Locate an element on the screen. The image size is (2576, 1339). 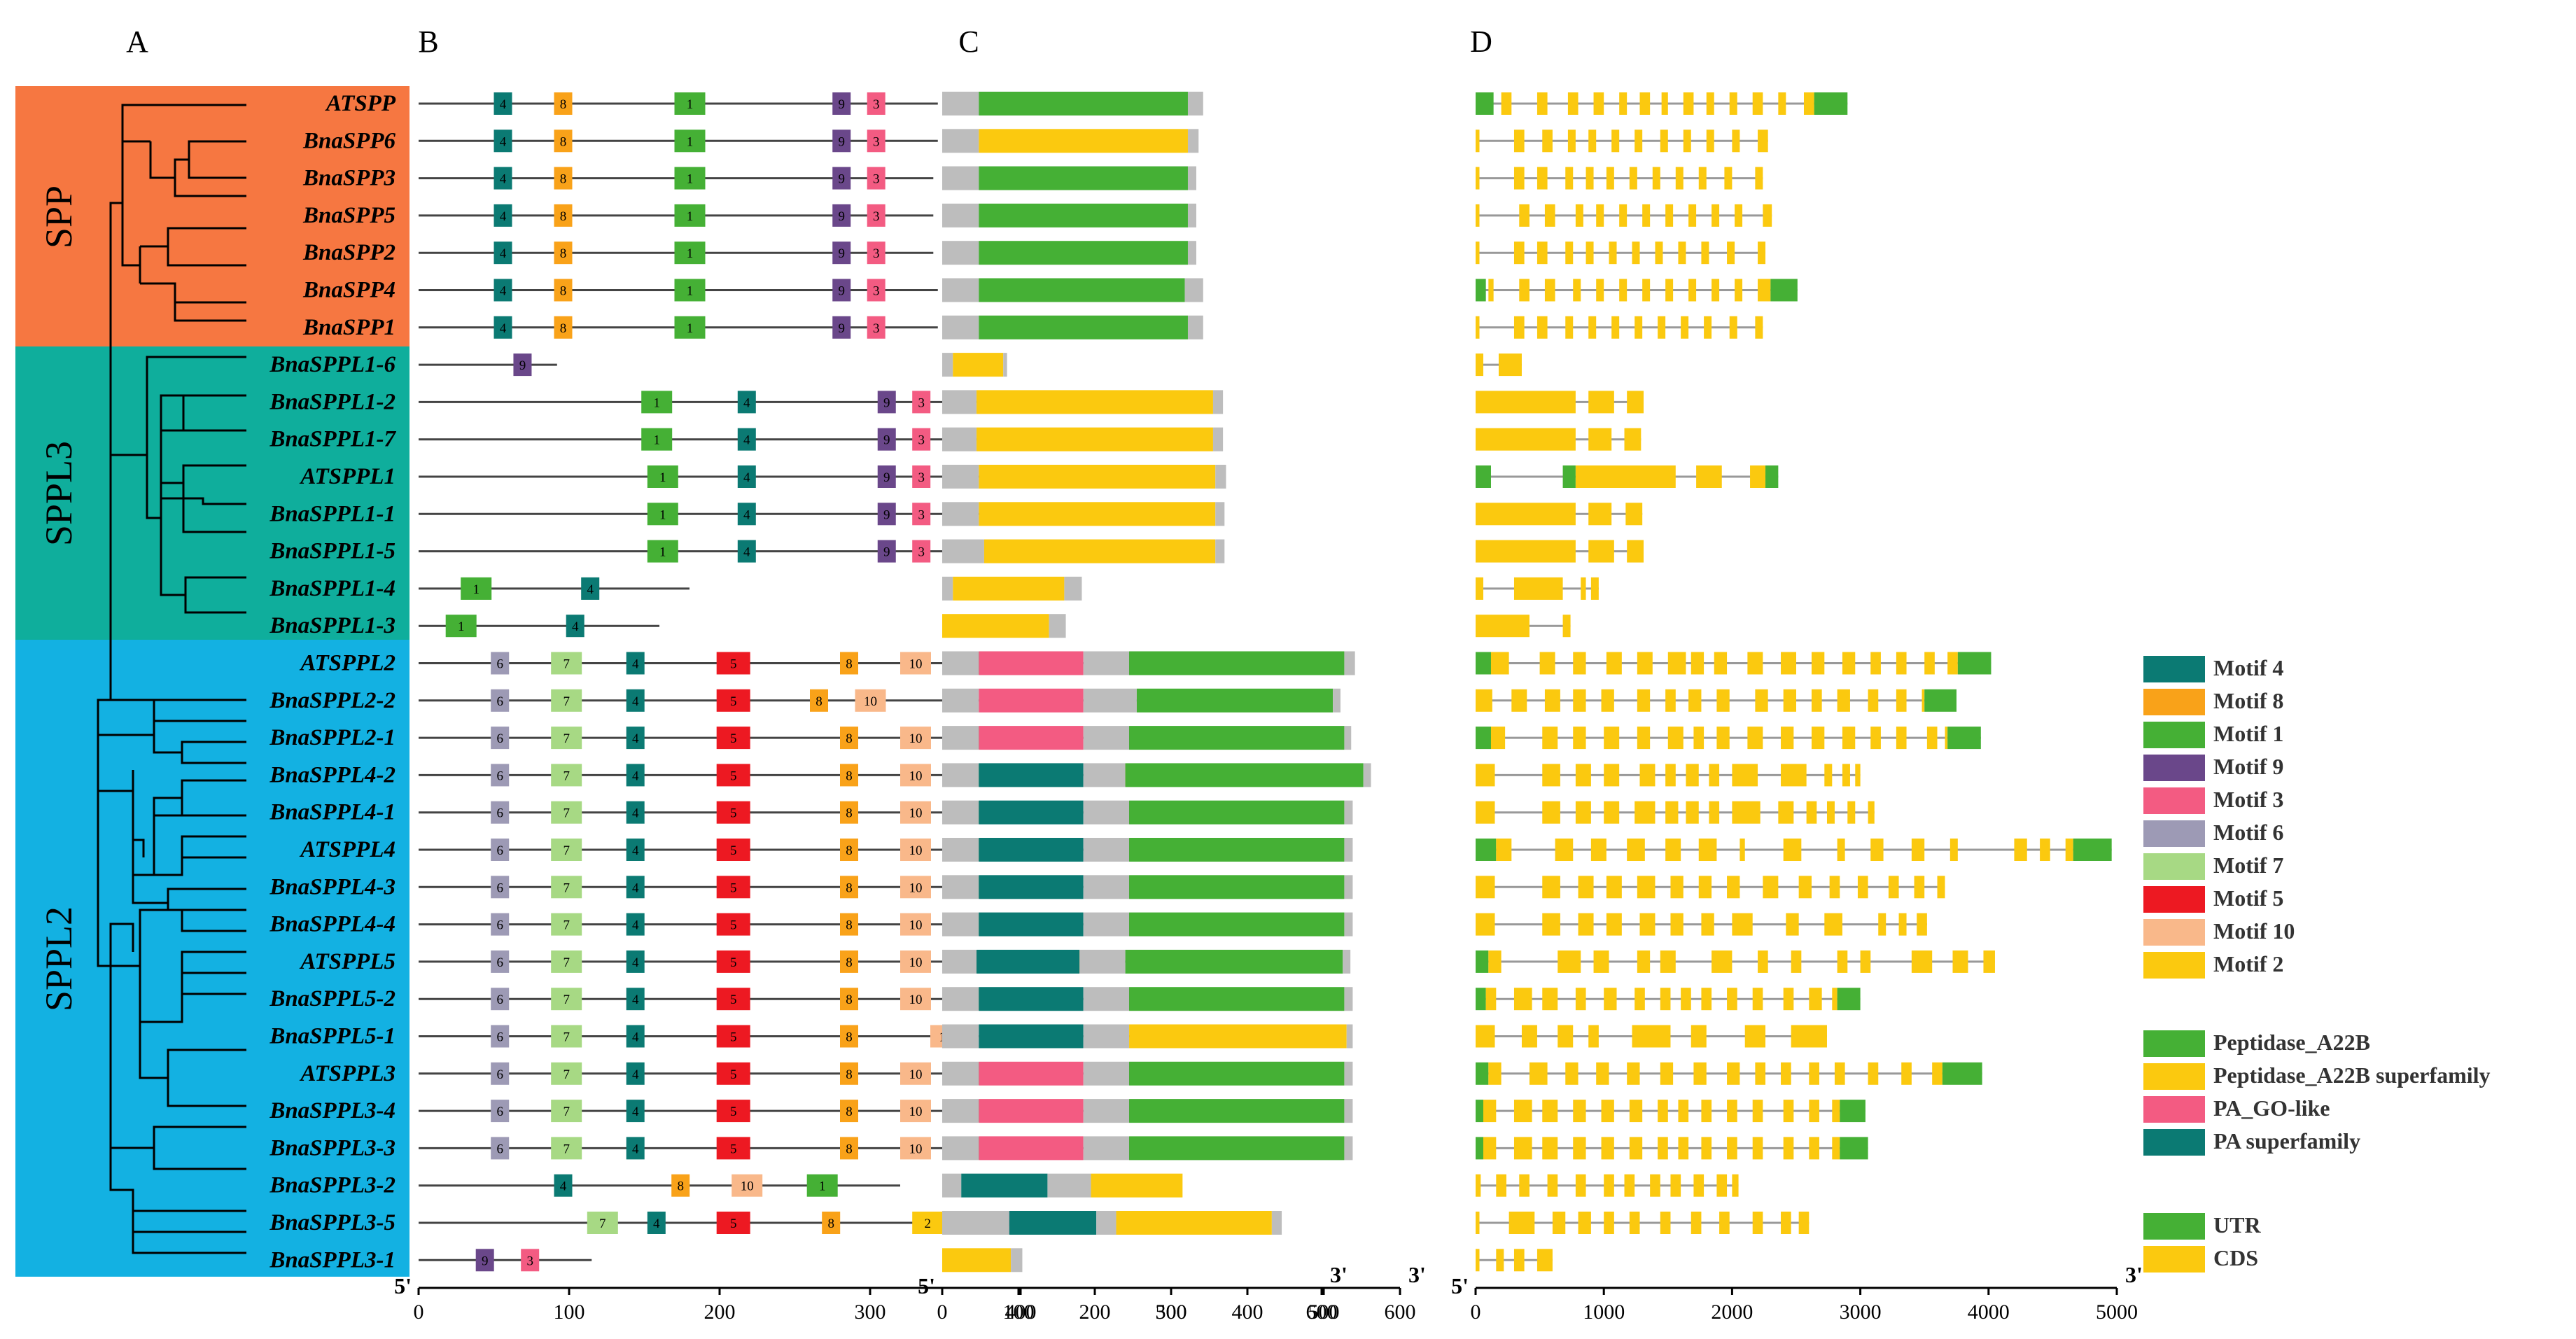
gene-row: BnaSPPL5-16745810293 is located at coordinates (1048, 1036).